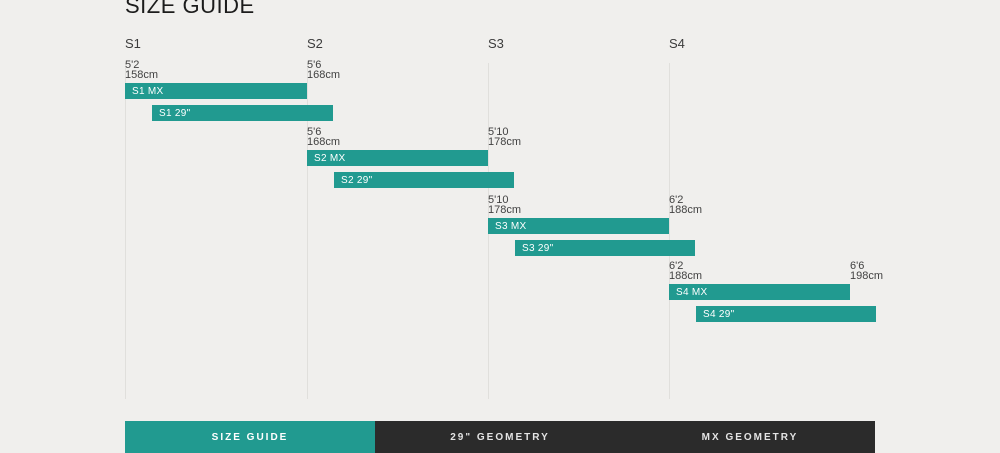  I want to click on tab-29-geometry: 29" GEOMETRY, so click(500, 437).